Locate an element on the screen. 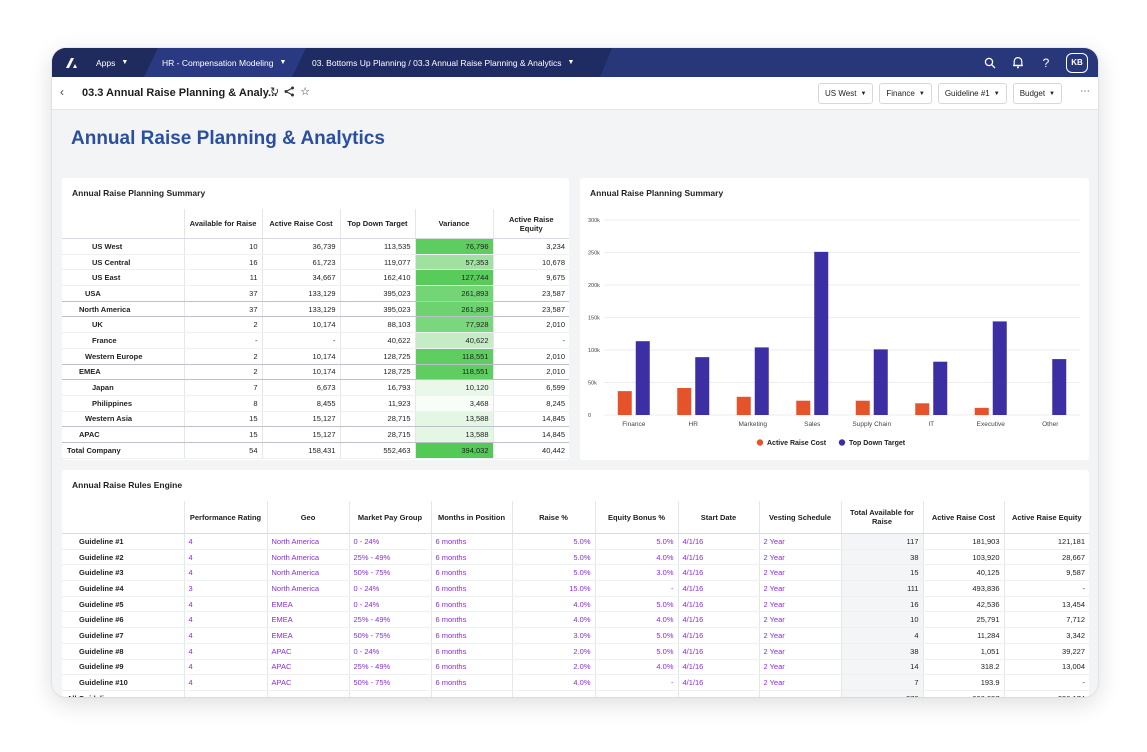  grid-cell: 11,923 is located at coordinates (377, 403).